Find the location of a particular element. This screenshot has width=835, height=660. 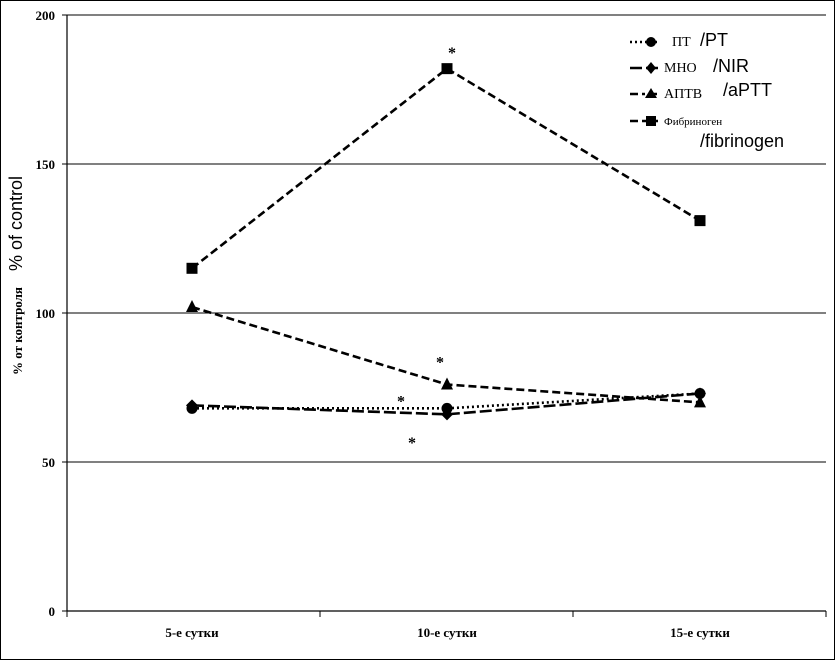

y-tick-label: 150 is located at coordinates (46, 164).